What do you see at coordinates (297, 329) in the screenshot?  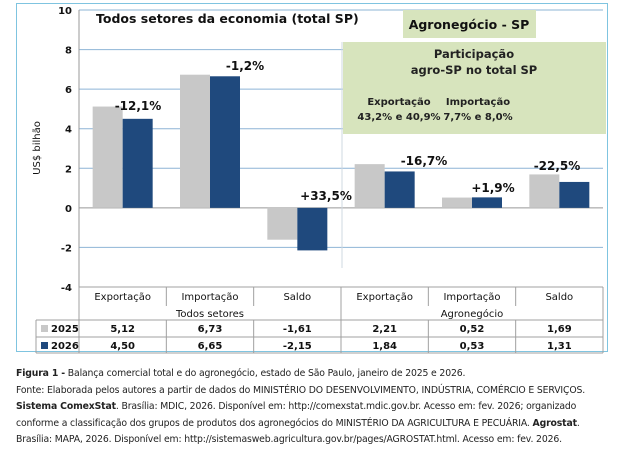 I see `table-cell: -1,61` at bounding box center [297, 329].